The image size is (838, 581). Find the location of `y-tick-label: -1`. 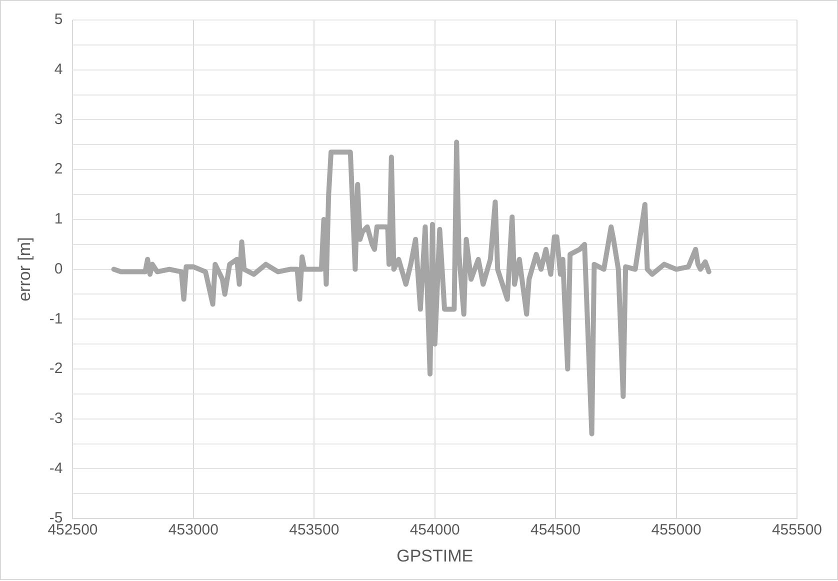

y-tick-label: -1 is located at coordinates (56, 319).